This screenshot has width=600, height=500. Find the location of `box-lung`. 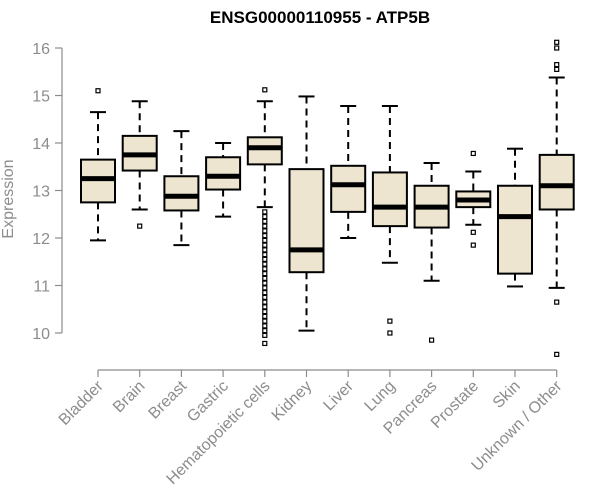

box-lung is located at coordinates (389, 220).